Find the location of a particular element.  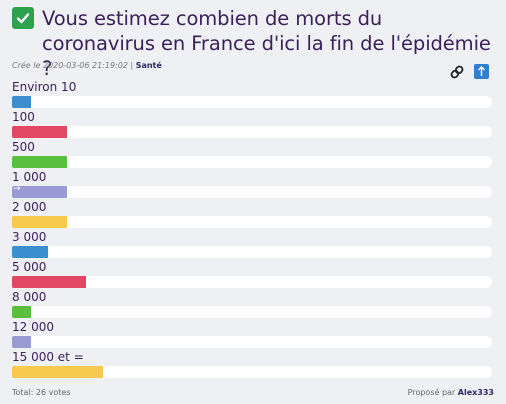

arrow-right-icon: → is located at coordinates (17, 189).